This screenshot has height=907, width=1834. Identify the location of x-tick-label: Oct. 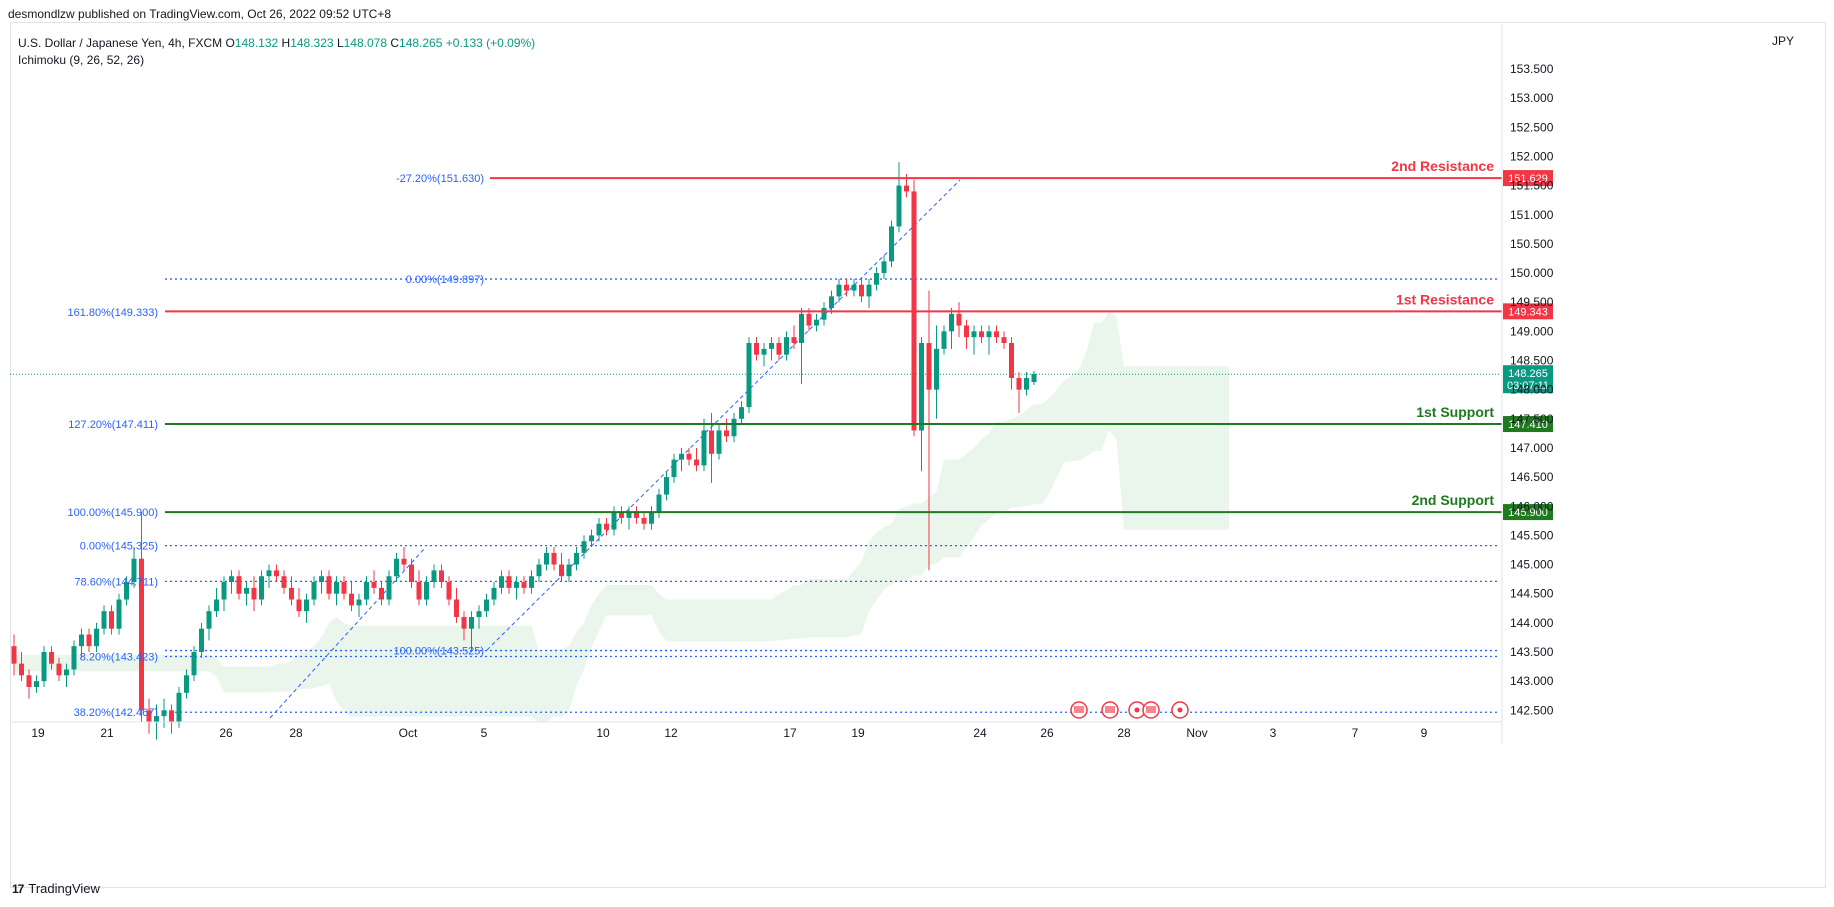
(408, 733).